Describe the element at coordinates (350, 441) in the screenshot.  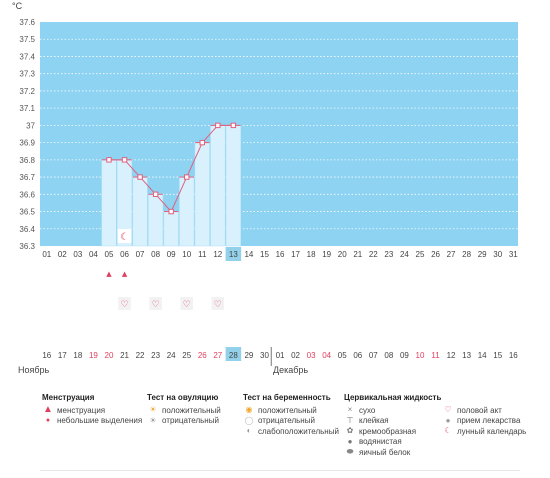
I see `watery-icon: ●` at that location.